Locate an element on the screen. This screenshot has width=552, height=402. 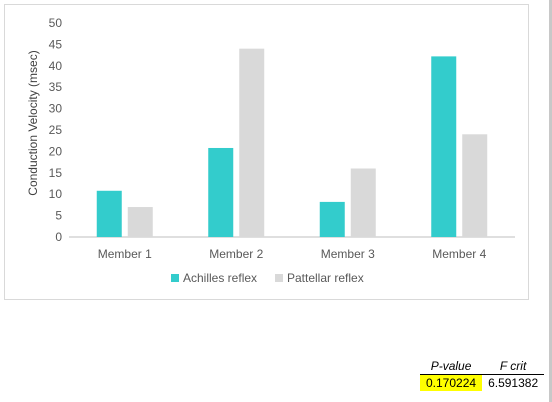
p-value-header: P-value is located at coordinates (451, 366).